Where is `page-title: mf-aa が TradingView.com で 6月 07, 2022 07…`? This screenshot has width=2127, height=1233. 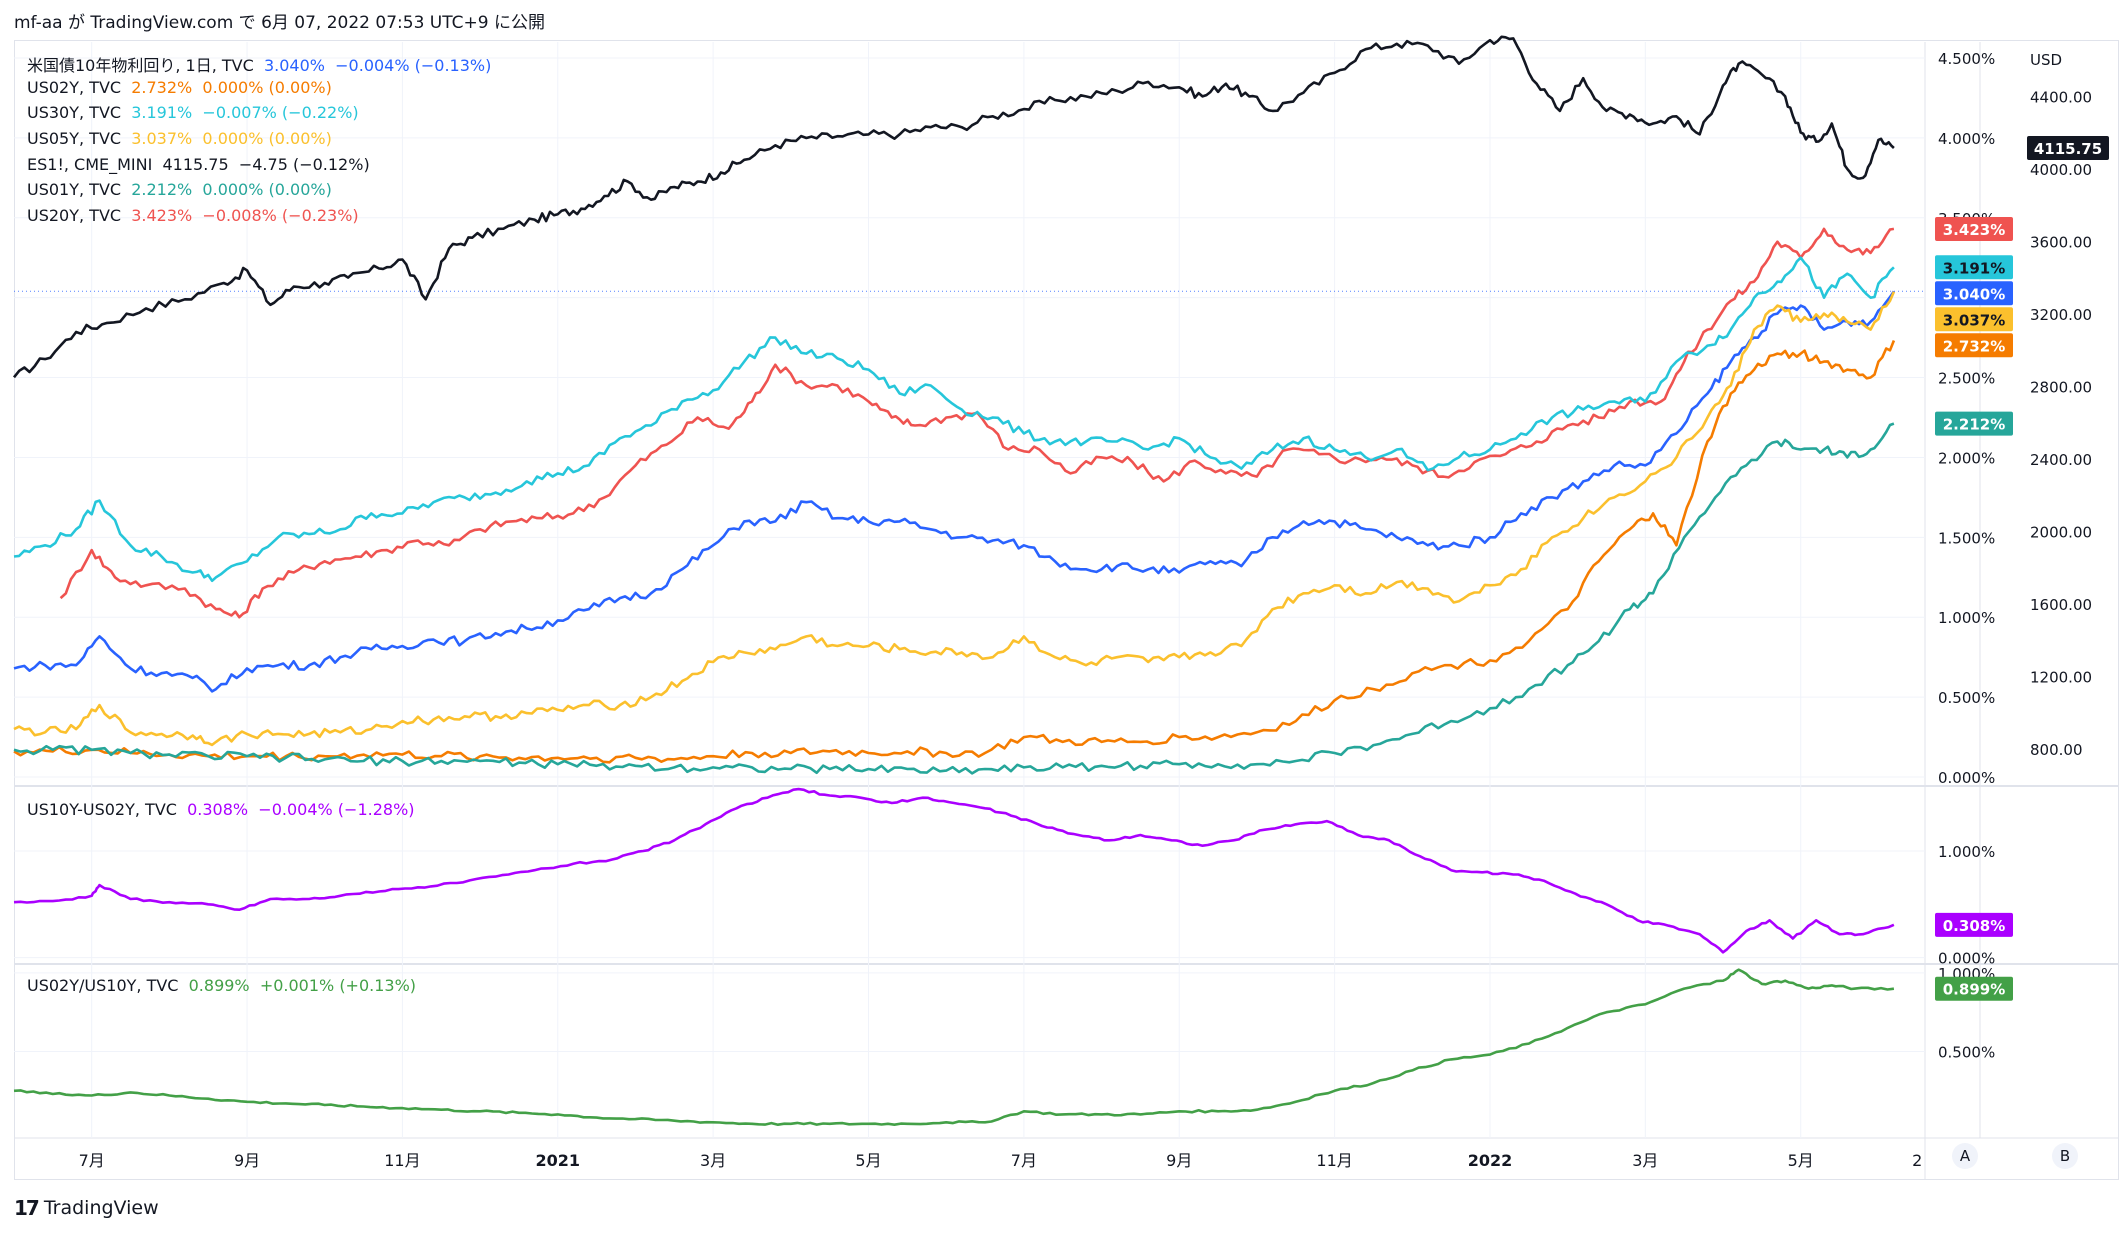
page-title: mf-aa が TradingView.com で 6月 07, 2022 07… is located at coordinates (279, 23).